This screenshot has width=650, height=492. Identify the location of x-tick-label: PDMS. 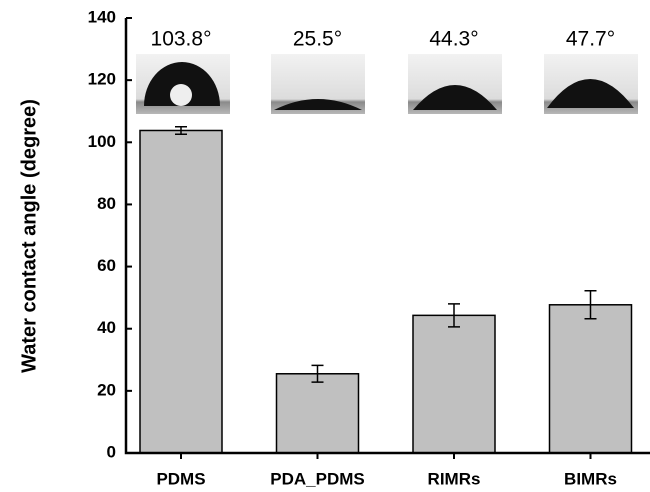
(180, 478).